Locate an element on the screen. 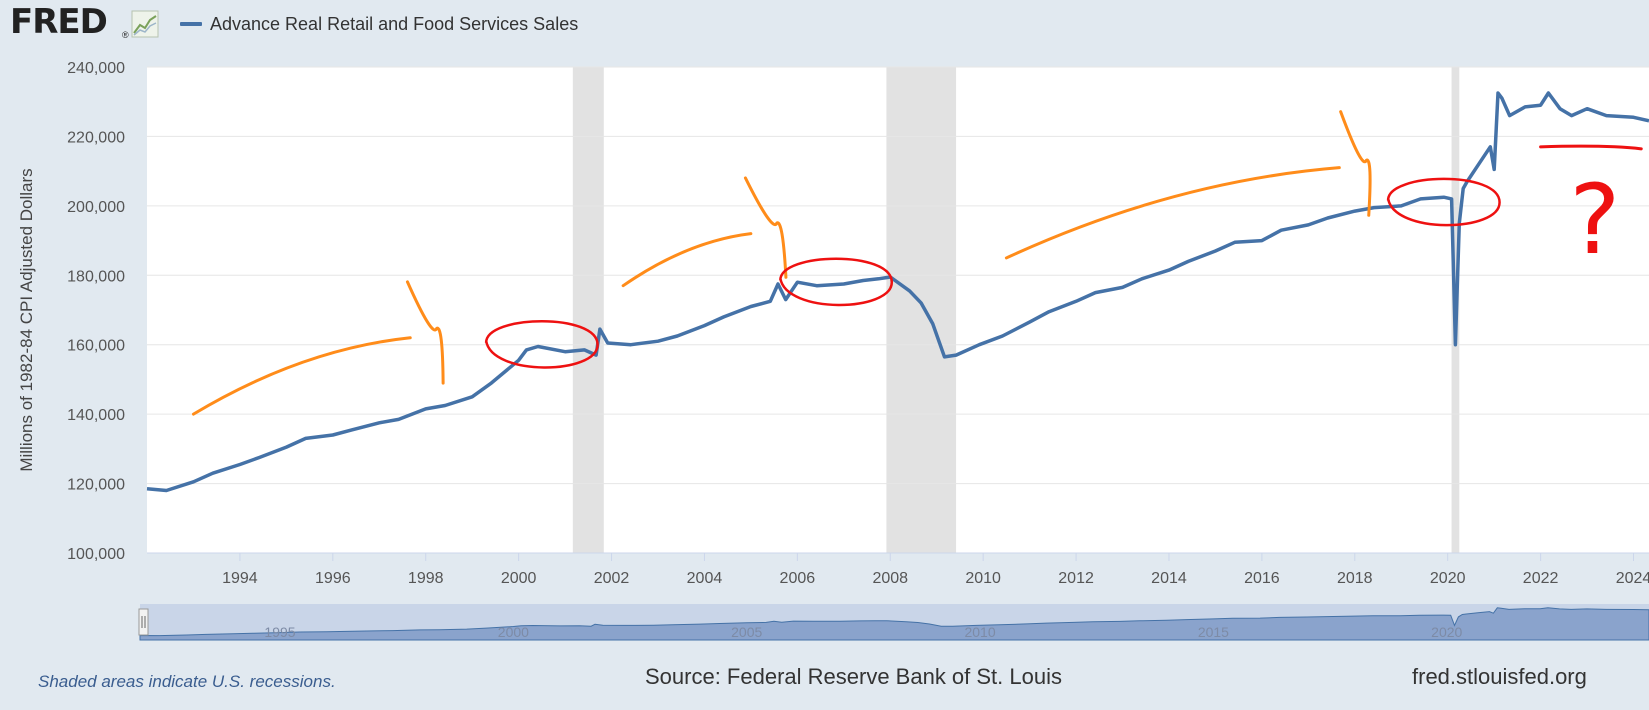 This screenshot has height=710, width=1649. navigator-handle is located at coordinates (143, 622).